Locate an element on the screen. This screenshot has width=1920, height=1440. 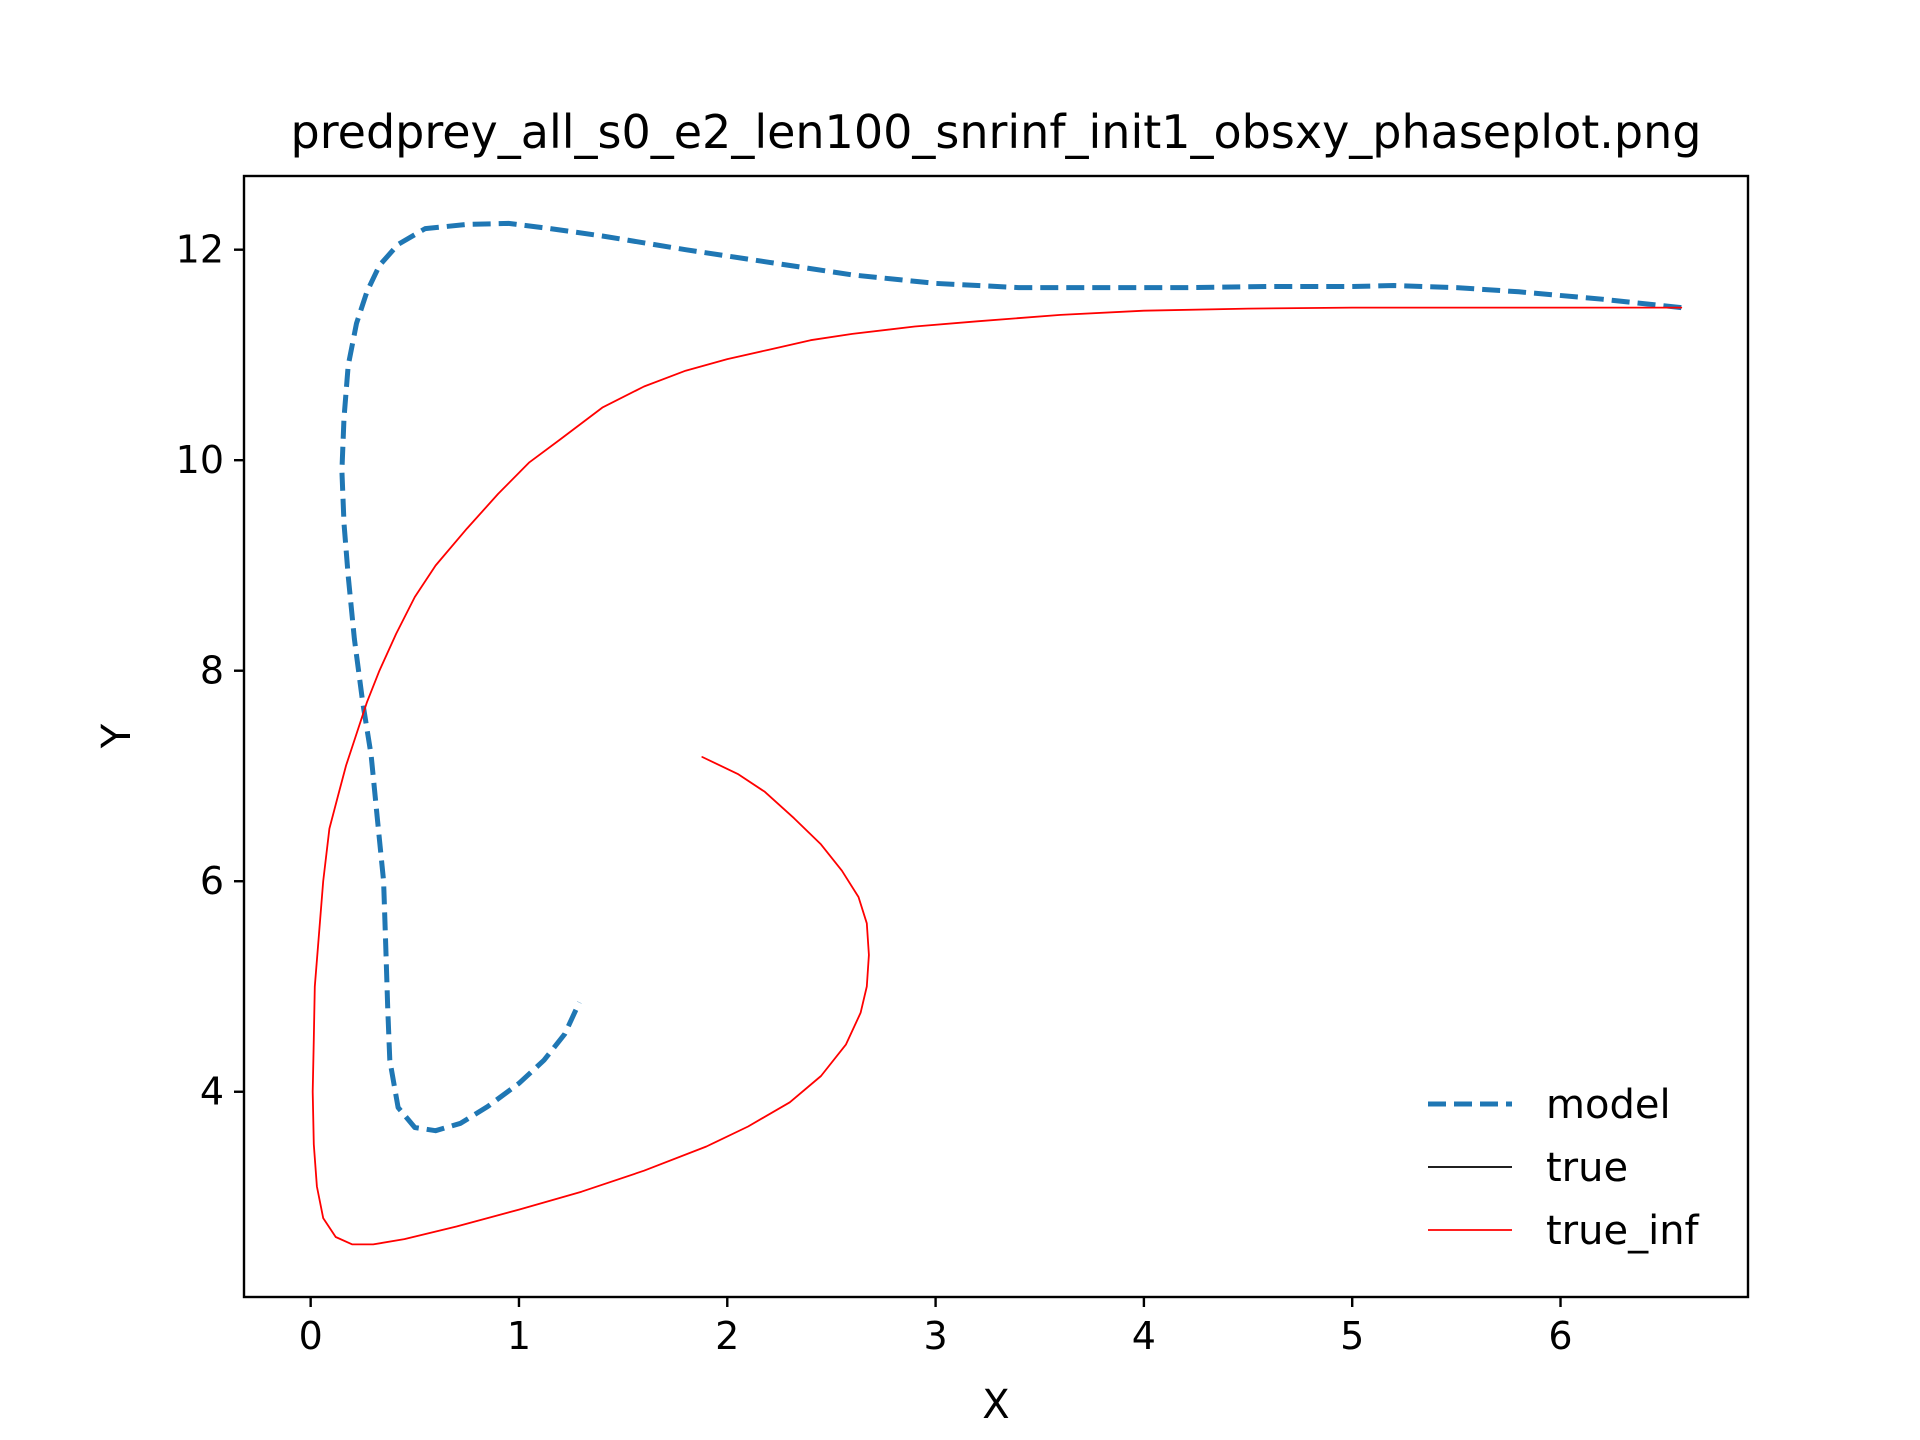
legend: model true true_inf is located at coordinates (1564, 1168).